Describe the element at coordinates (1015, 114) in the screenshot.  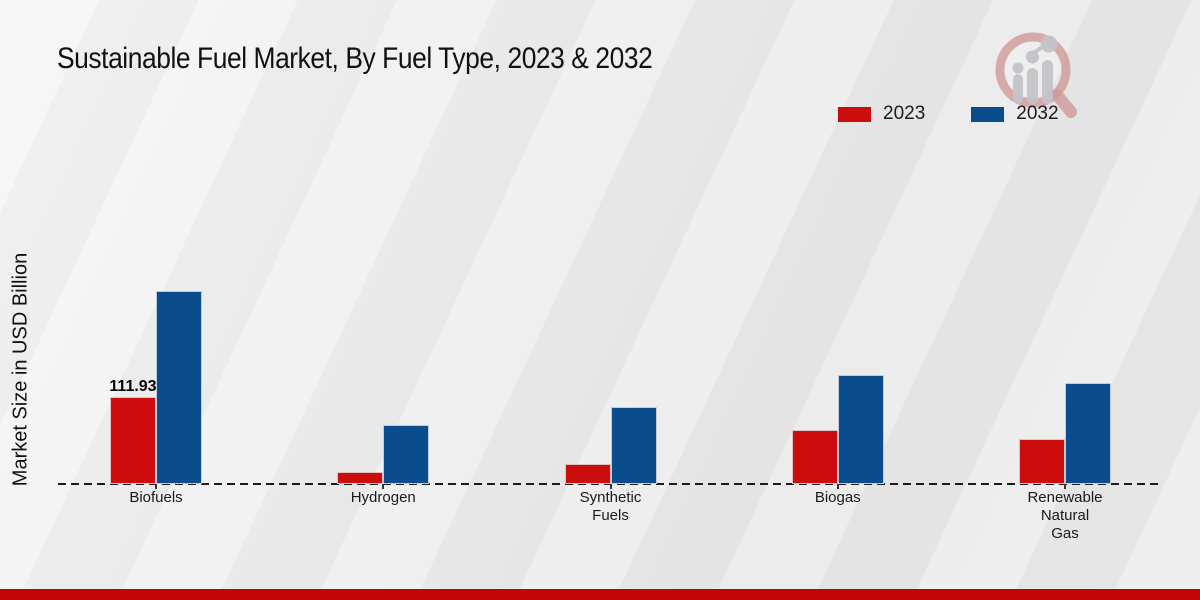
I see `legend-item-2032: 2032` at that location.